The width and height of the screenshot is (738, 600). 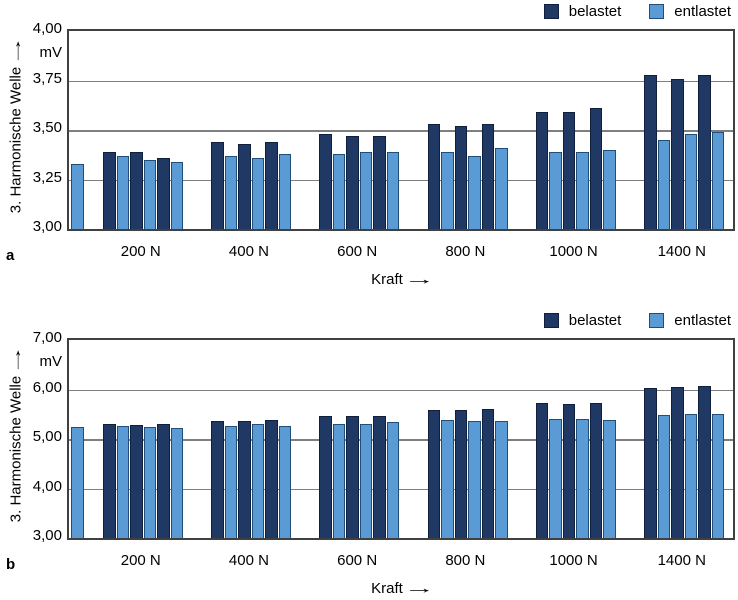 I want to click on y-tick-label: 3,50, so click(x=47, y=127).